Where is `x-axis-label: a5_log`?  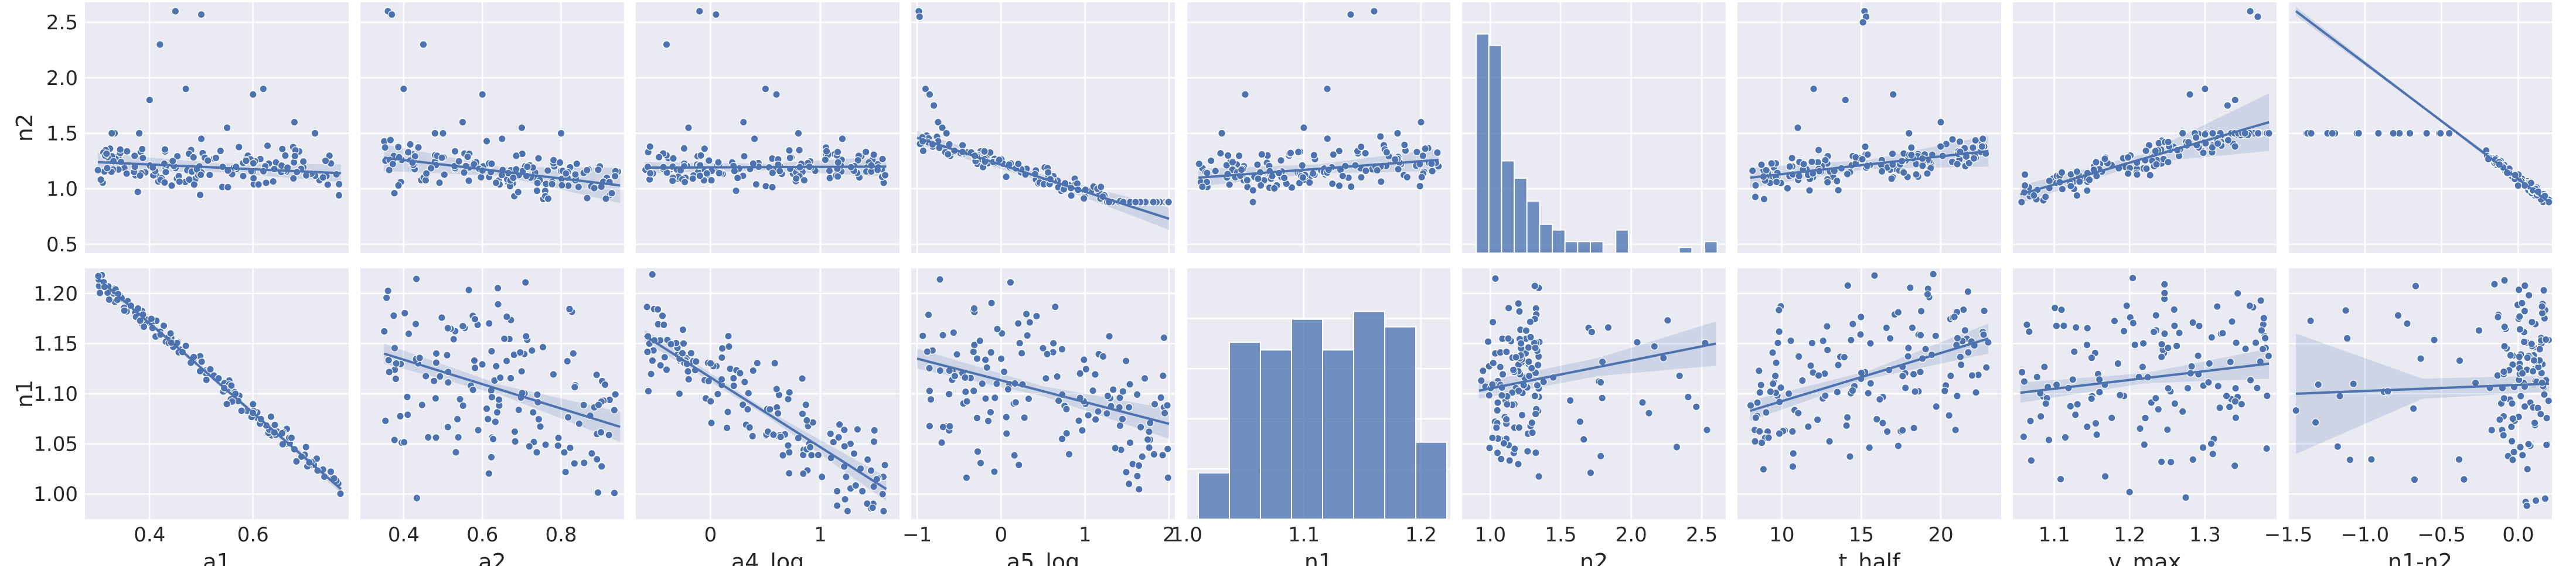
x-axis-label: a5_log is located at coordinates (1043, 557).